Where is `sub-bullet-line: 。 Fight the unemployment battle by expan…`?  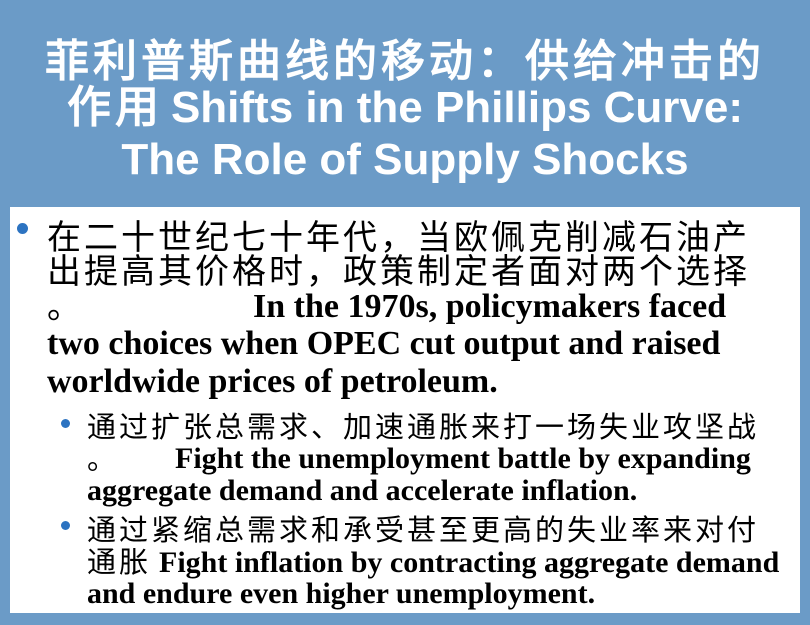 sub-bullet-line: 。 Fight the unemployment battle by expan… is located at coordinates (419, 459).